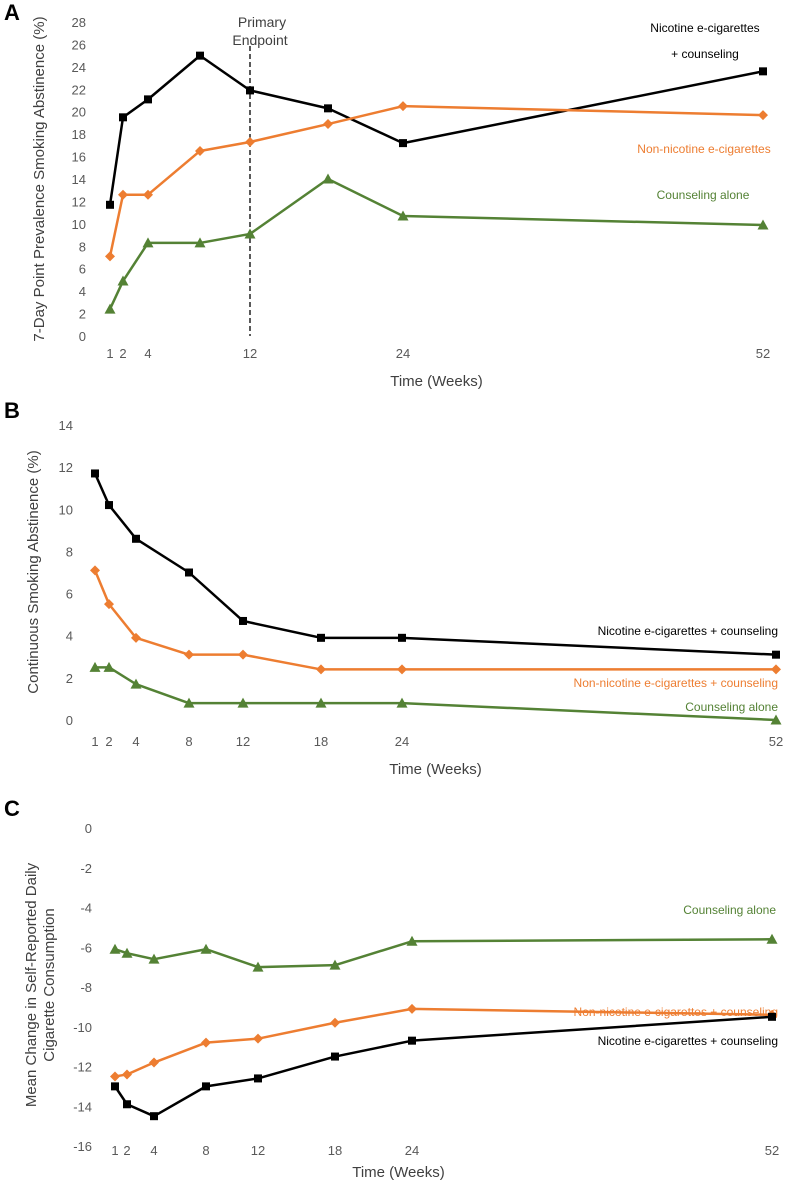 This screenshot has height=1181, width=785. I want to click on panel-a-legend-label-counseling: Counseling alone, so click(703, 195).